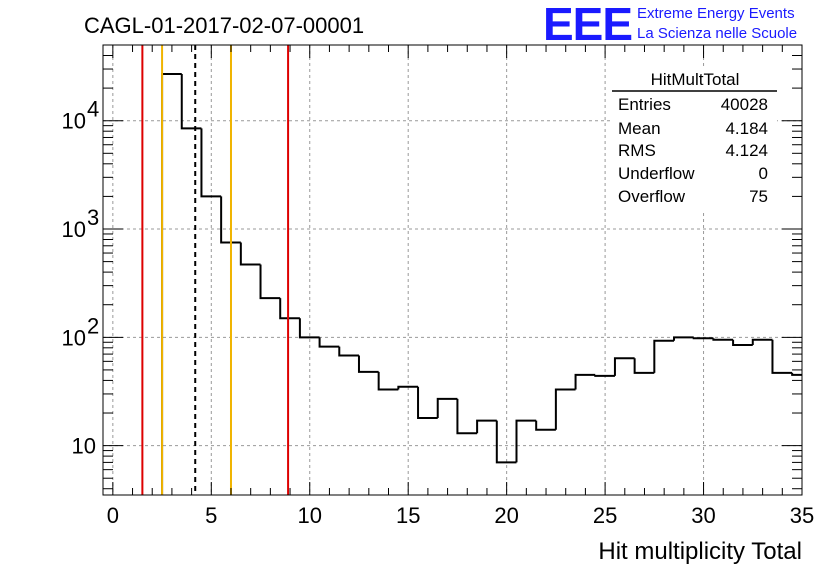 Image resolution: width=836 pixels, height=572 pixels. What do you see at coordinates (639, 128) in the screenshot?
I see `stats-label-mean: Mean` at bounding box center [639, 128].